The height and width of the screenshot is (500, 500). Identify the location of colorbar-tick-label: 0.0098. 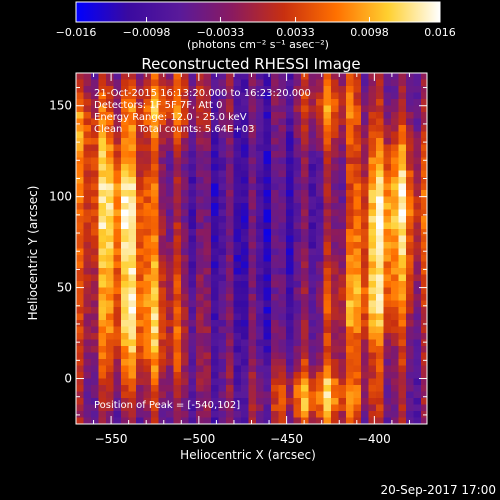
(369, 32).